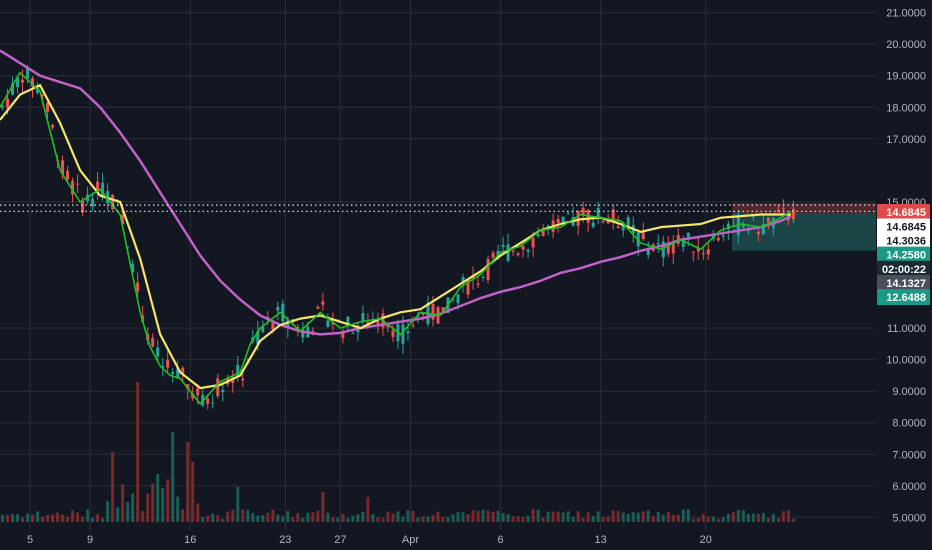 Image resolution: width=932 pixels, height=550 pixels. Describe the element at coordinates (909, 518) in the screenshot. I see `y-tick-label: 5.0000` at that location.